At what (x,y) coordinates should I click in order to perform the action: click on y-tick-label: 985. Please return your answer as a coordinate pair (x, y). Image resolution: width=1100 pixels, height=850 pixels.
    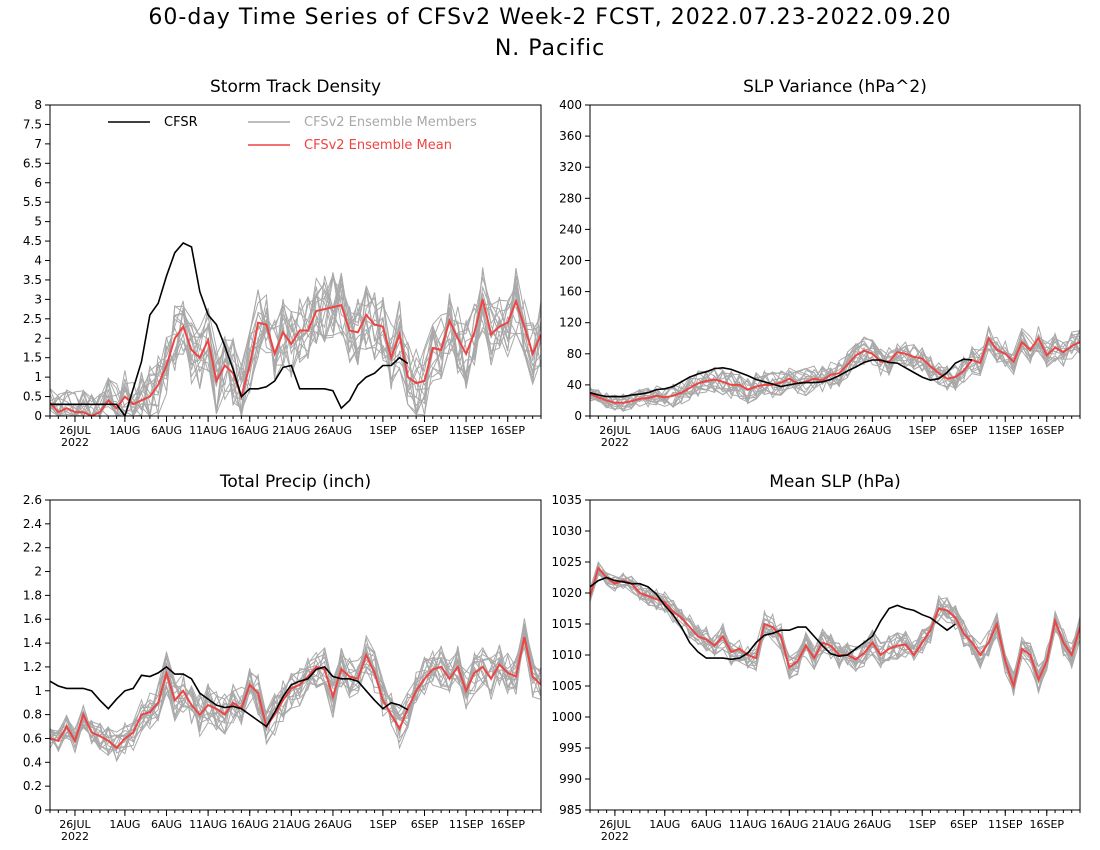
    Looking at the image, I should click on (570, 810).